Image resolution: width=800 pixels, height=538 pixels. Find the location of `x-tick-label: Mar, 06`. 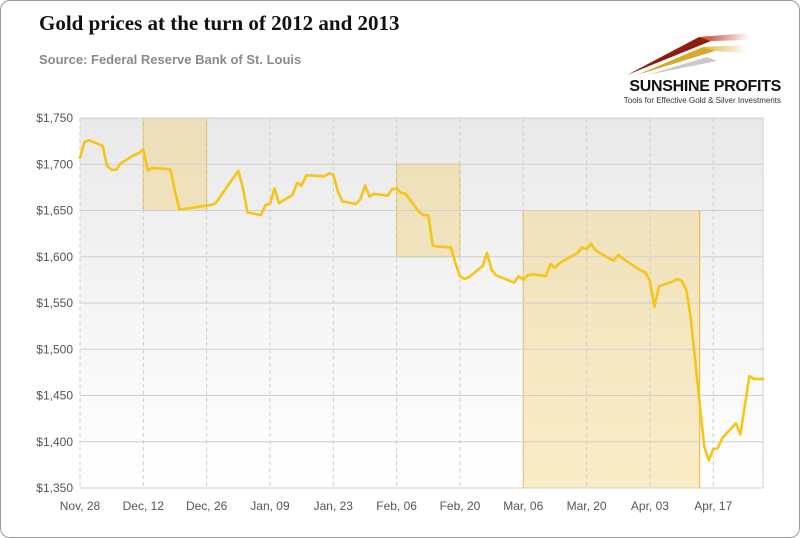

x-tick-label: Mar, 06 is located at coordinates (523, 506).